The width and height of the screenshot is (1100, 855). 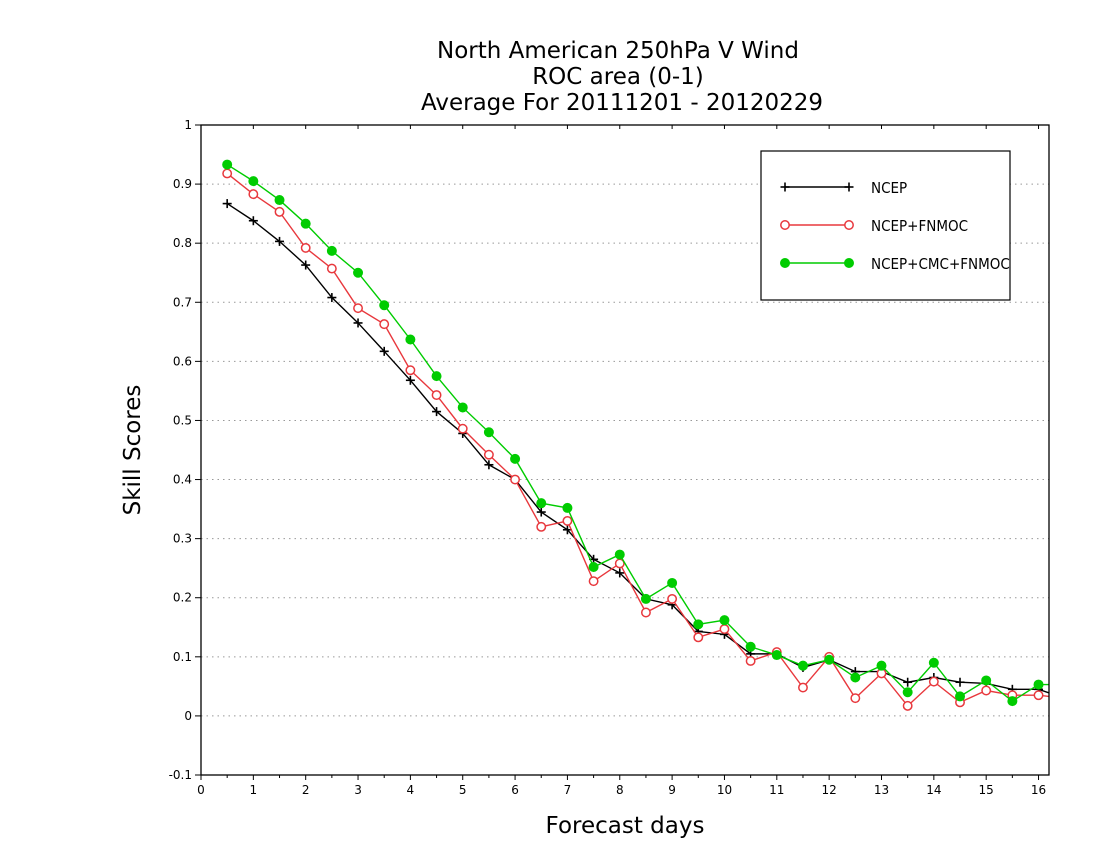 I want to click on y-tick-label-1: 0, so click(x=188, y=716).